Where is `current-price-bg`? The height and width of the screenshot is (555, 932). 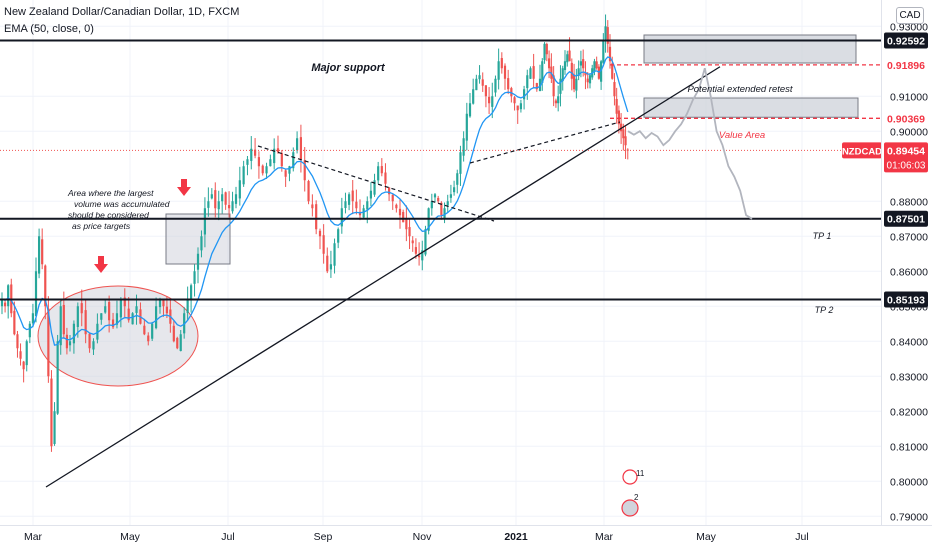 current-price-bg is located at coordinates (906, 157).